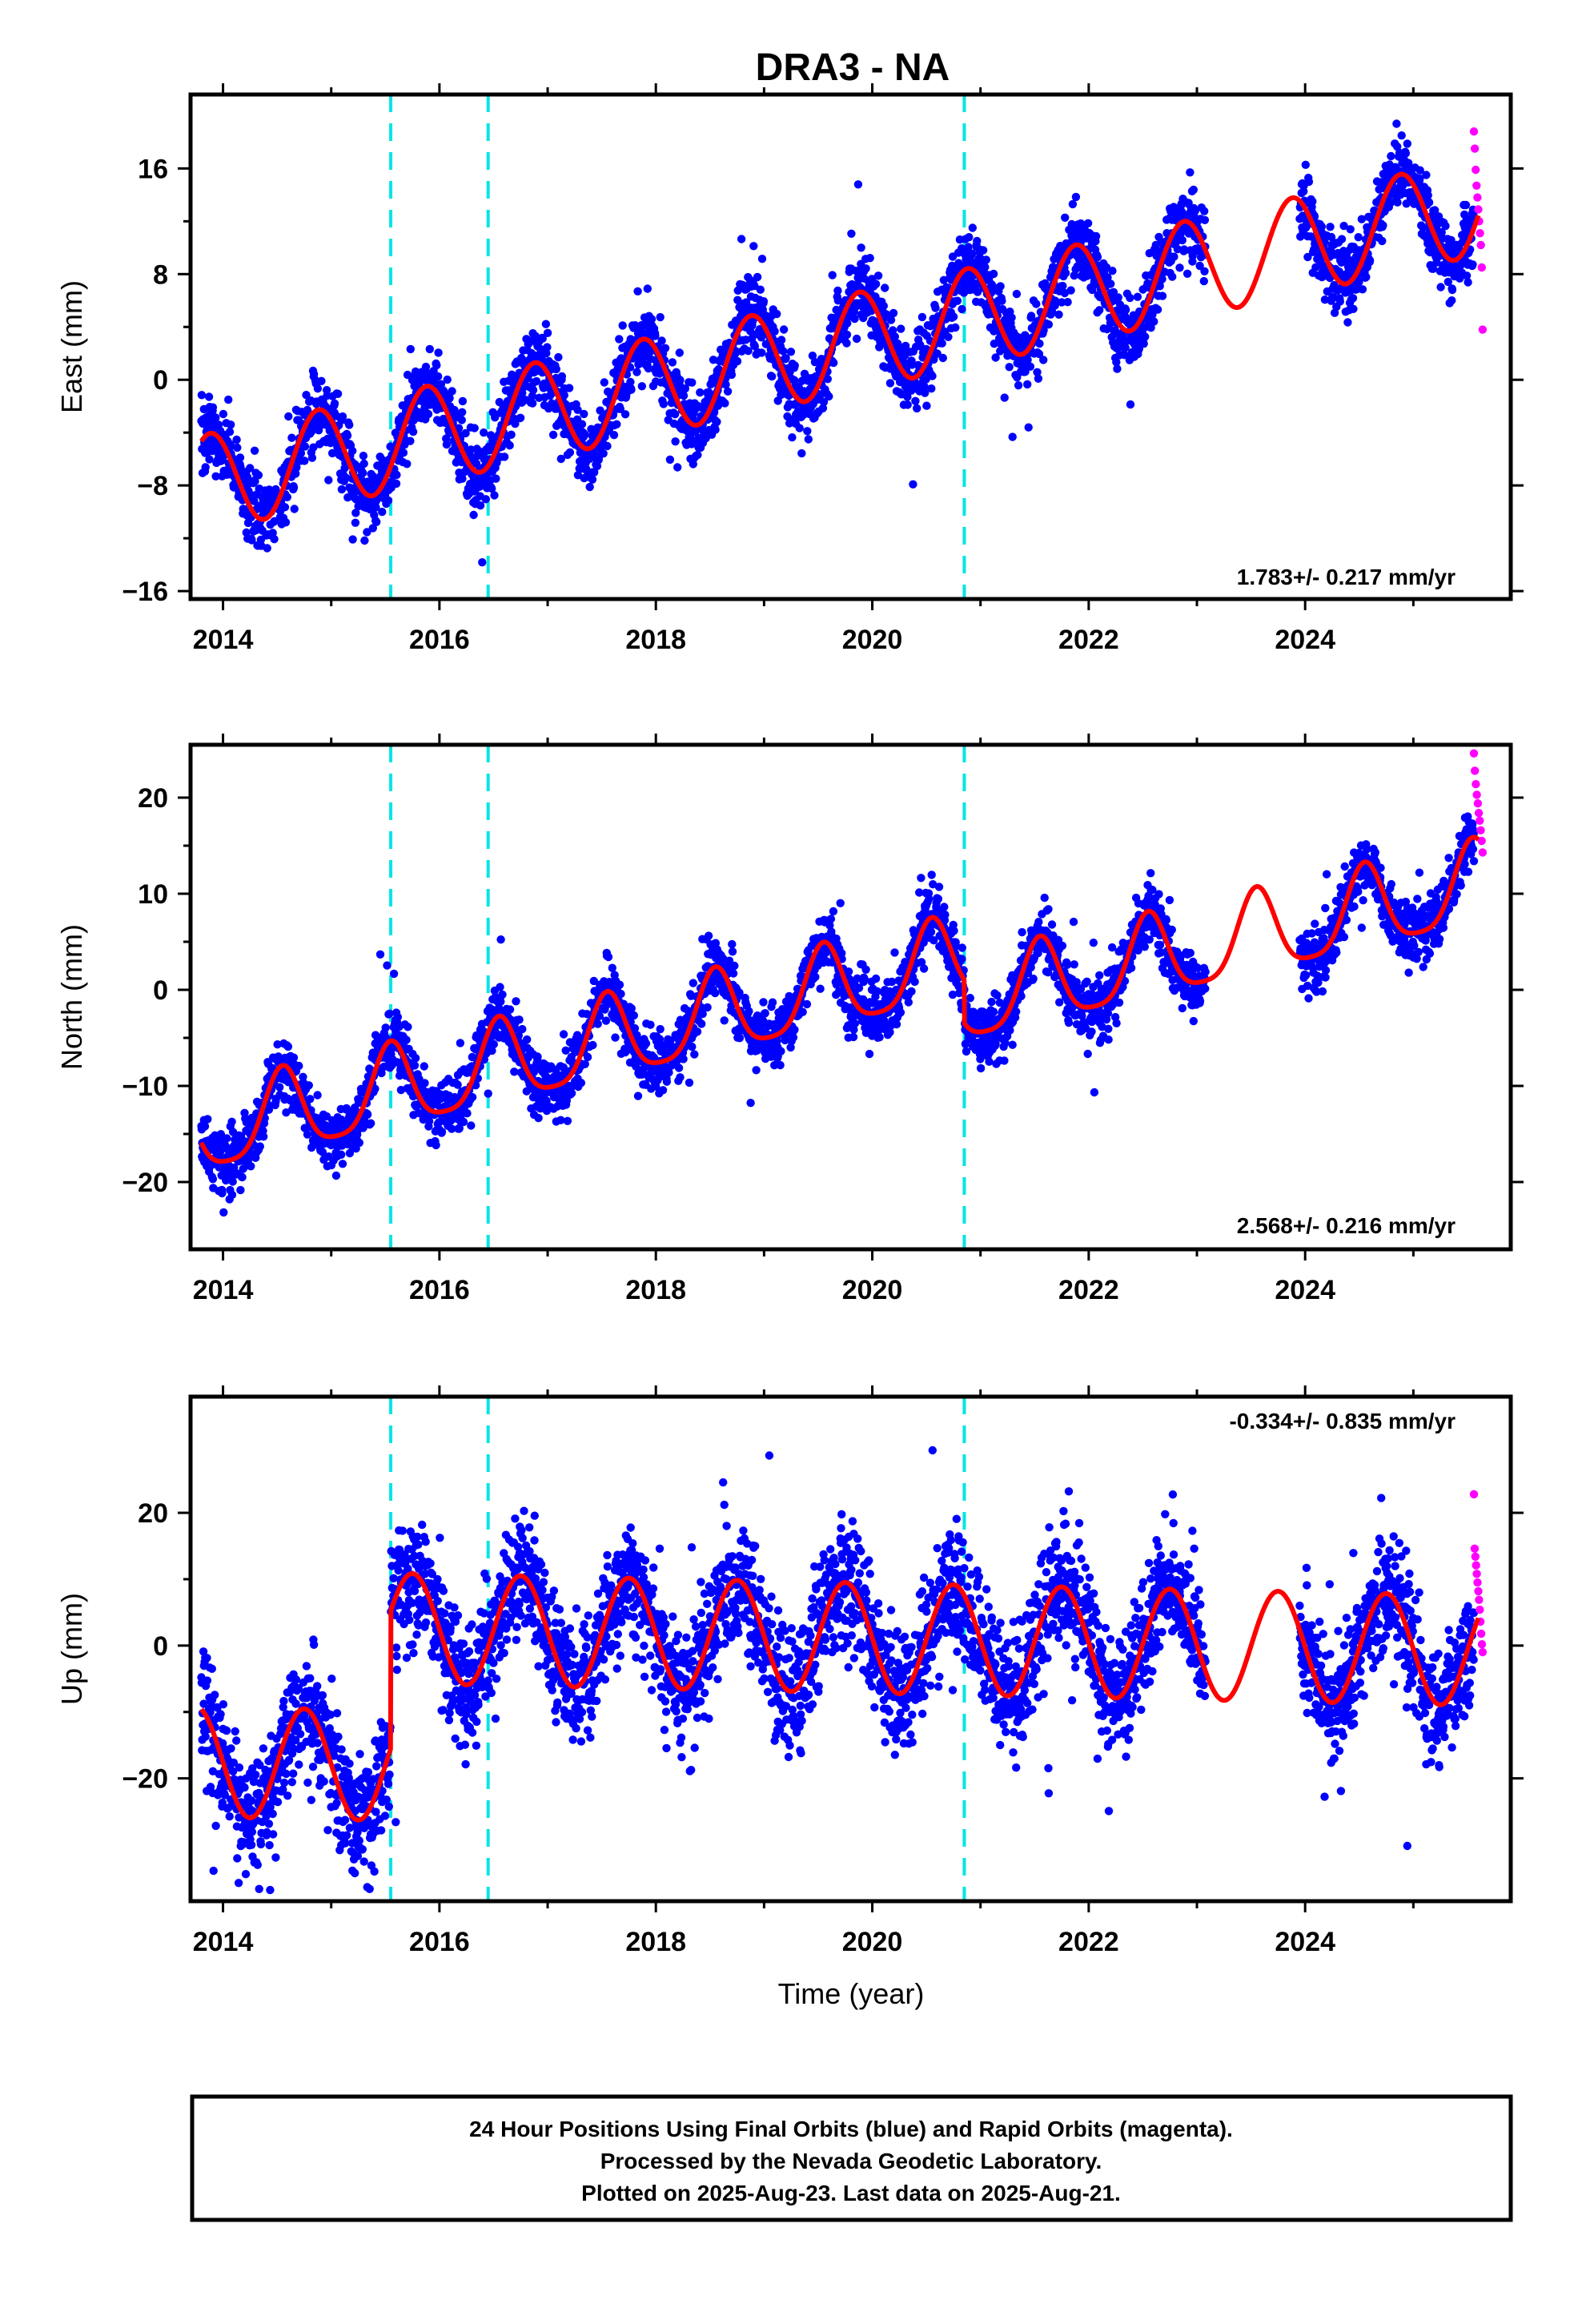 The width and height of the screenshot is (1582, 2324). What do you see at coordinates (853, 67) in the screenshot?
I see `figure-title: DRA3 - NA` at bounding box center [853, 67].